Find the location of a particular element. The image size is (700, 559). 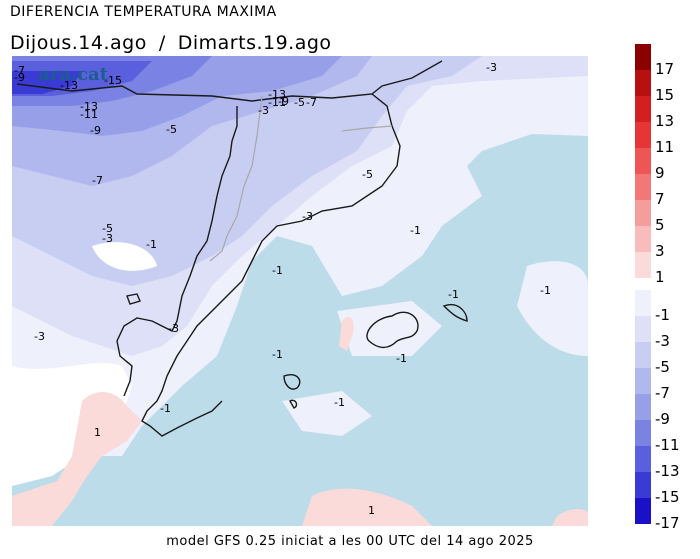

legend-label: -1 is located at coordinates (662, 315).